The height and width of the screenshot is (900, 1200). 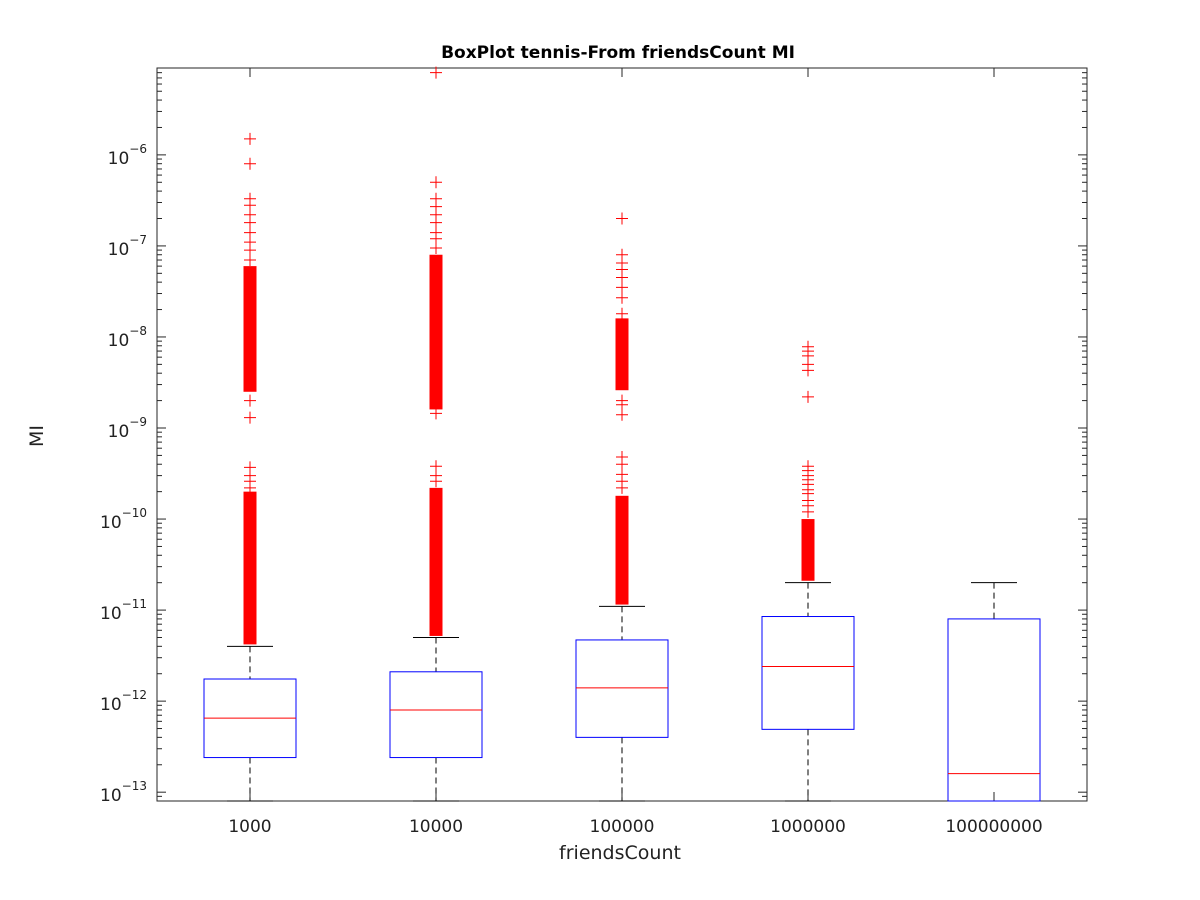 I want to click on y-tick-label: 10⁻⁷, so click(x=127, y=246).